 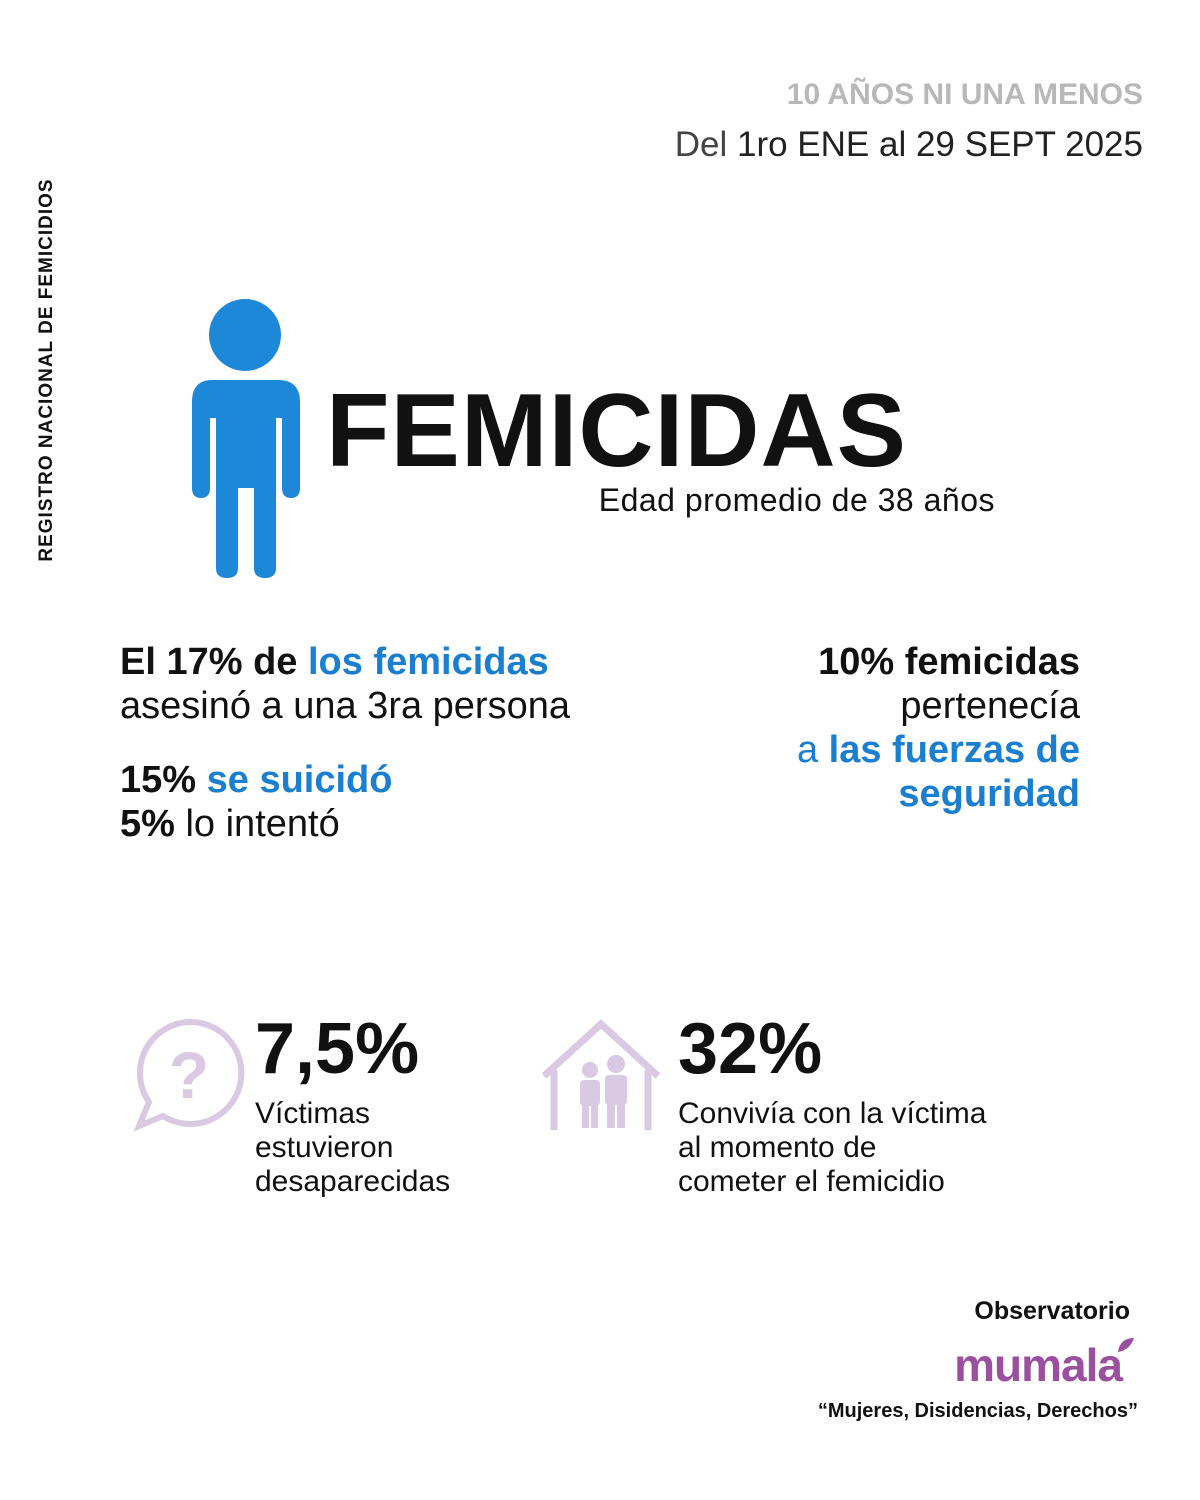 What do you see at coordinates (313, 1113) in the screenshot?
I see `label-line: Víctimas` at bounding box center [313, 1113].